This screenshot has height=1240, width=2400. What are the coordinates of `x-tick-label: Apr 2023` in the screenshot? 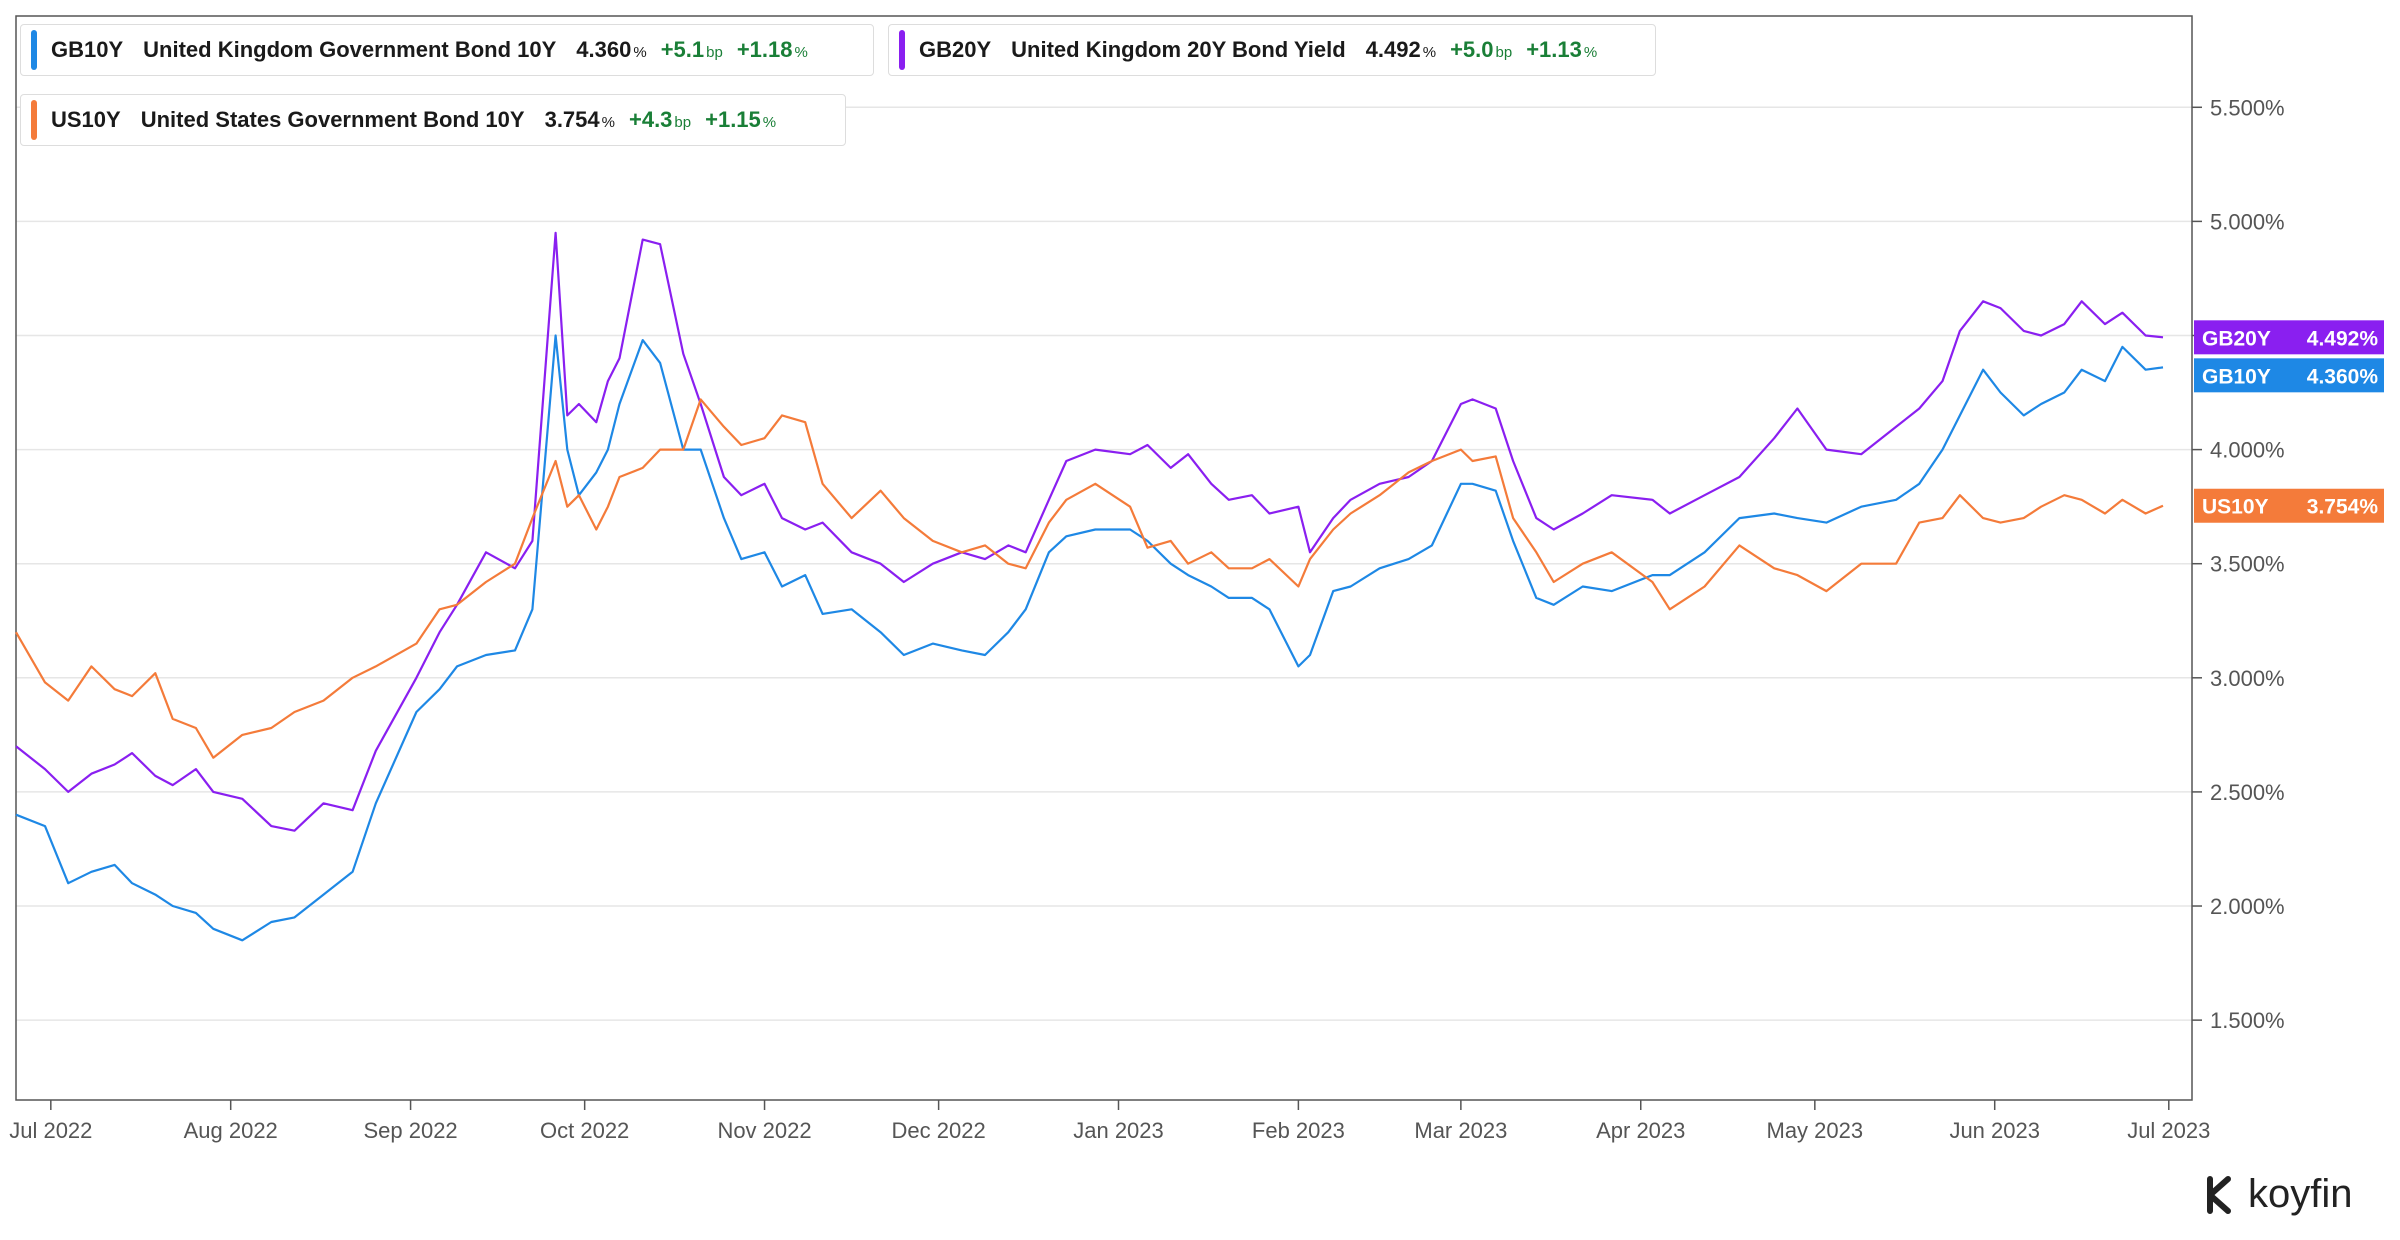 It's located at (1640, 1130).